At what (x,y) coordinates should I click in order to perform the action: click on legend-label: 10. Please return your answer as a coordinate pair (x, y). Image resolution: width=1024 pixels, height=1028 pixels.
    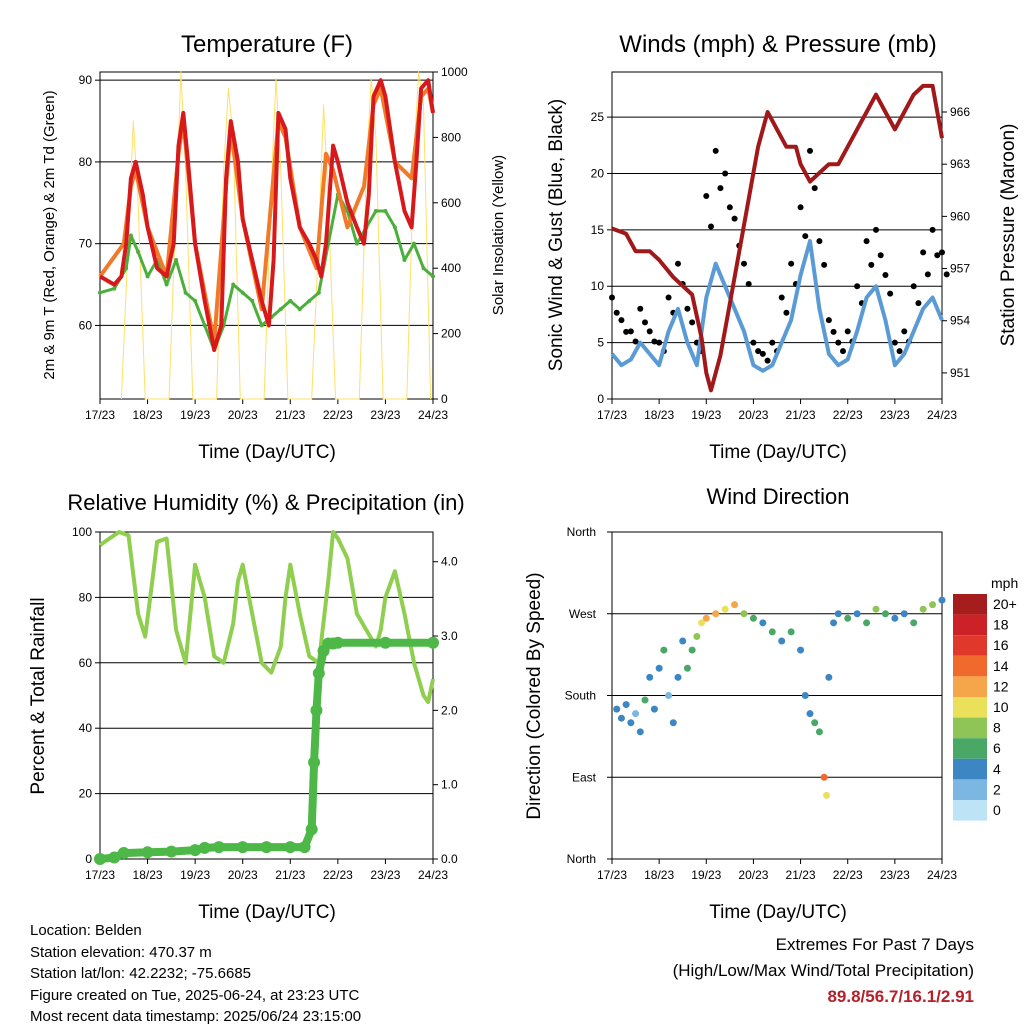
    Looking at the image, I should click on (1001, 707).